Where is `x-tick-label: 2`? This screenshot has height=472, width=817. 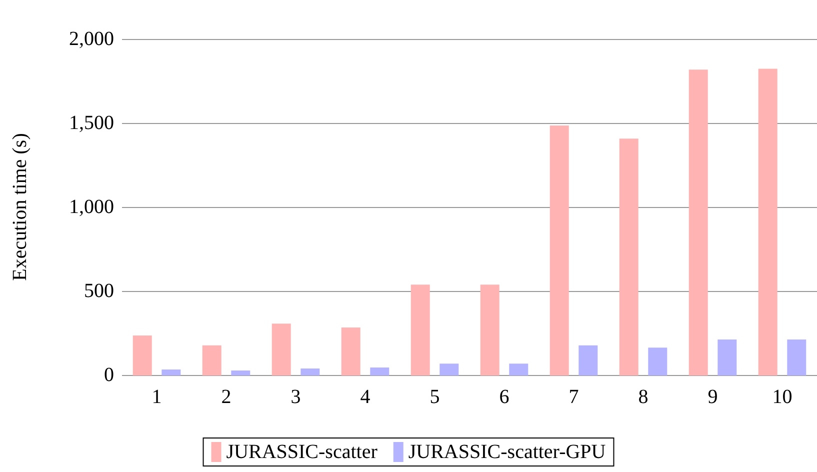 x-tick-label: 2 is located at coordinates (226, 397).